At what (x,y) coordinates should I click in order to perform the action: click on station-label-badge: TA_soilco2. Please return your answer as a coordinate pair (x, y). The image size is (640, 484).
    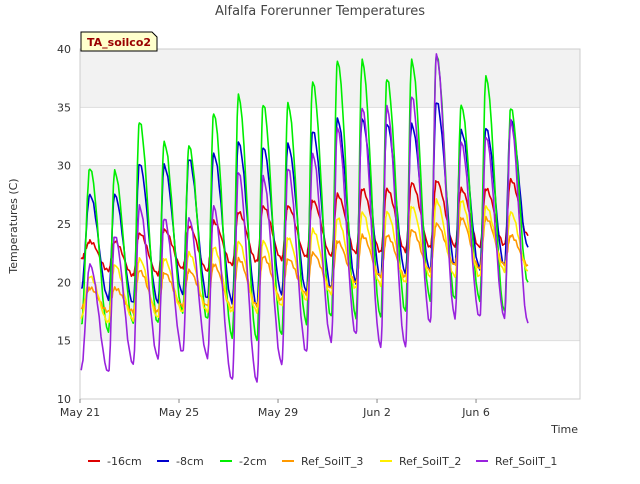
    Looking at the image, I should click on (119, 41).